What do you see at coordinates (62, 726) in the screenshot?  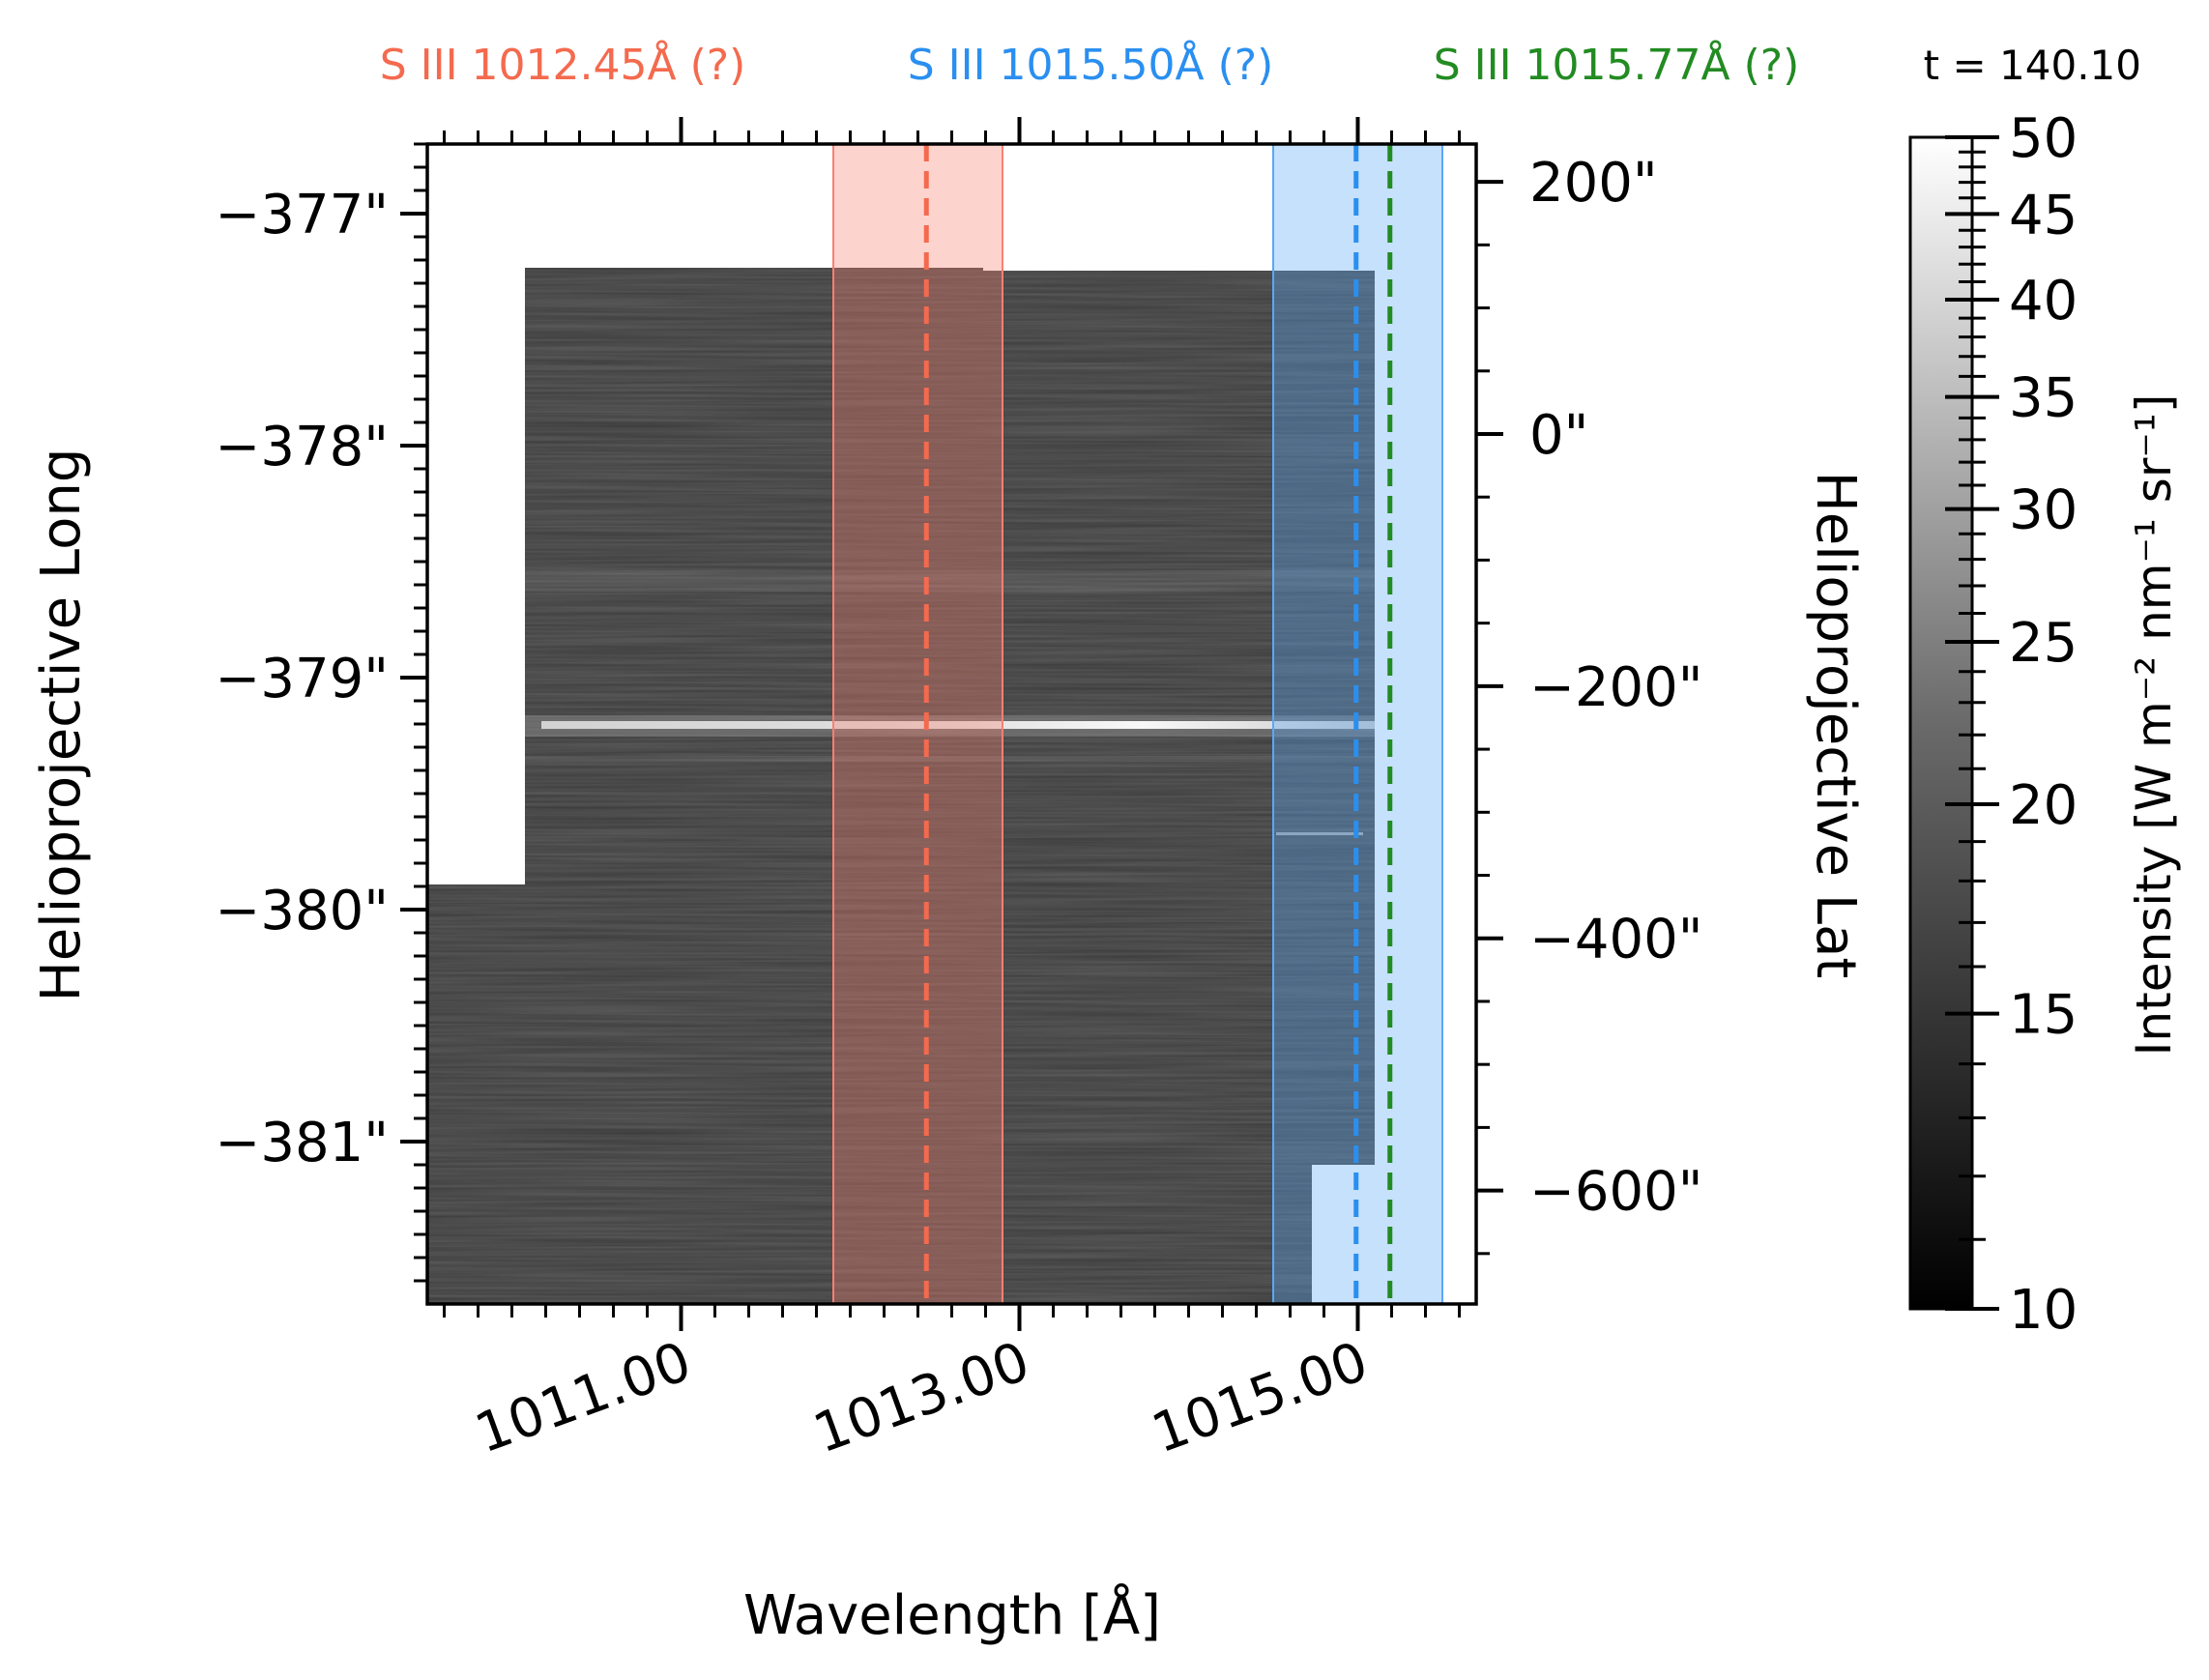 I see `y-axis-label-left: Helioprojective Long` at bounding box center [62, 726].